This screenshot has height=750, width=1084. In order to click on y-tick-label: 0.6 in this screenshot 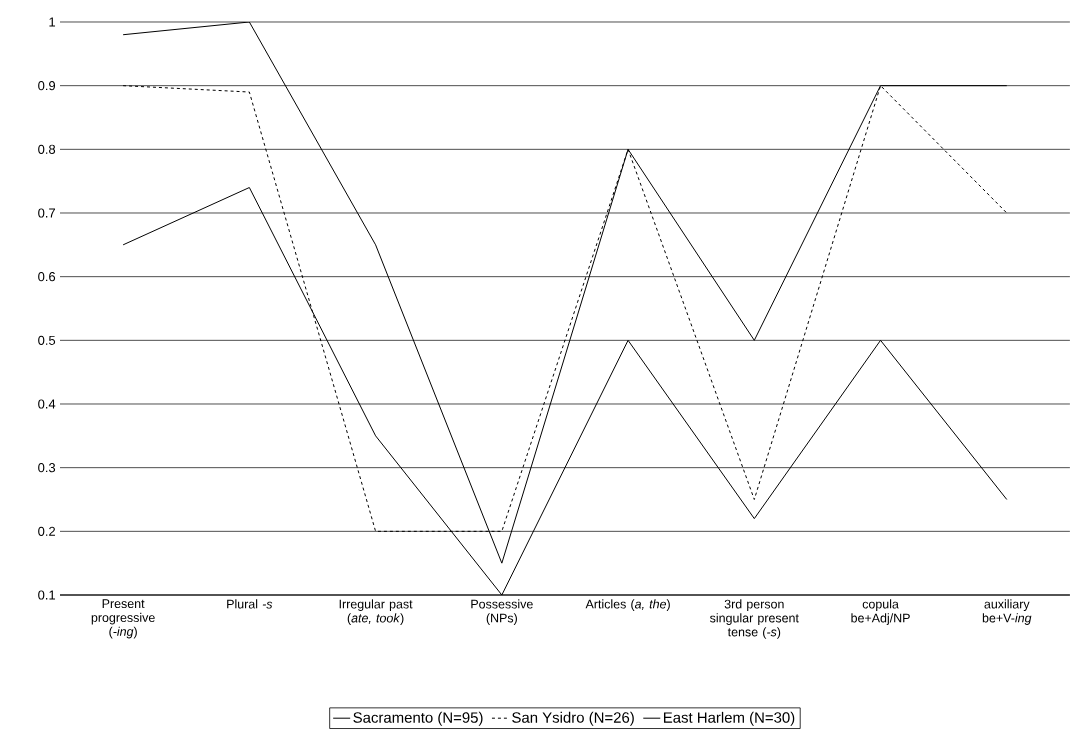, I will do `click(47, 277)`.